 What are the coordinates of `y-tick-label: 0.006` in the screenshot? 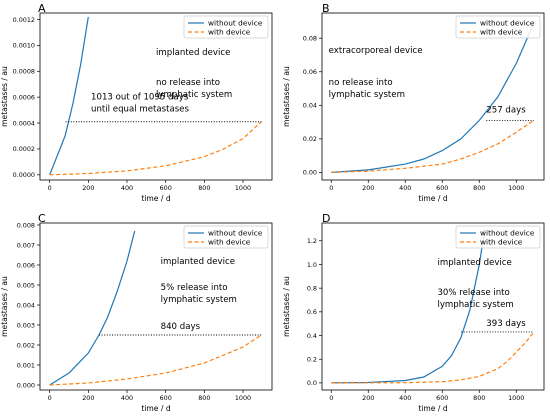 It's located at (26, 265).